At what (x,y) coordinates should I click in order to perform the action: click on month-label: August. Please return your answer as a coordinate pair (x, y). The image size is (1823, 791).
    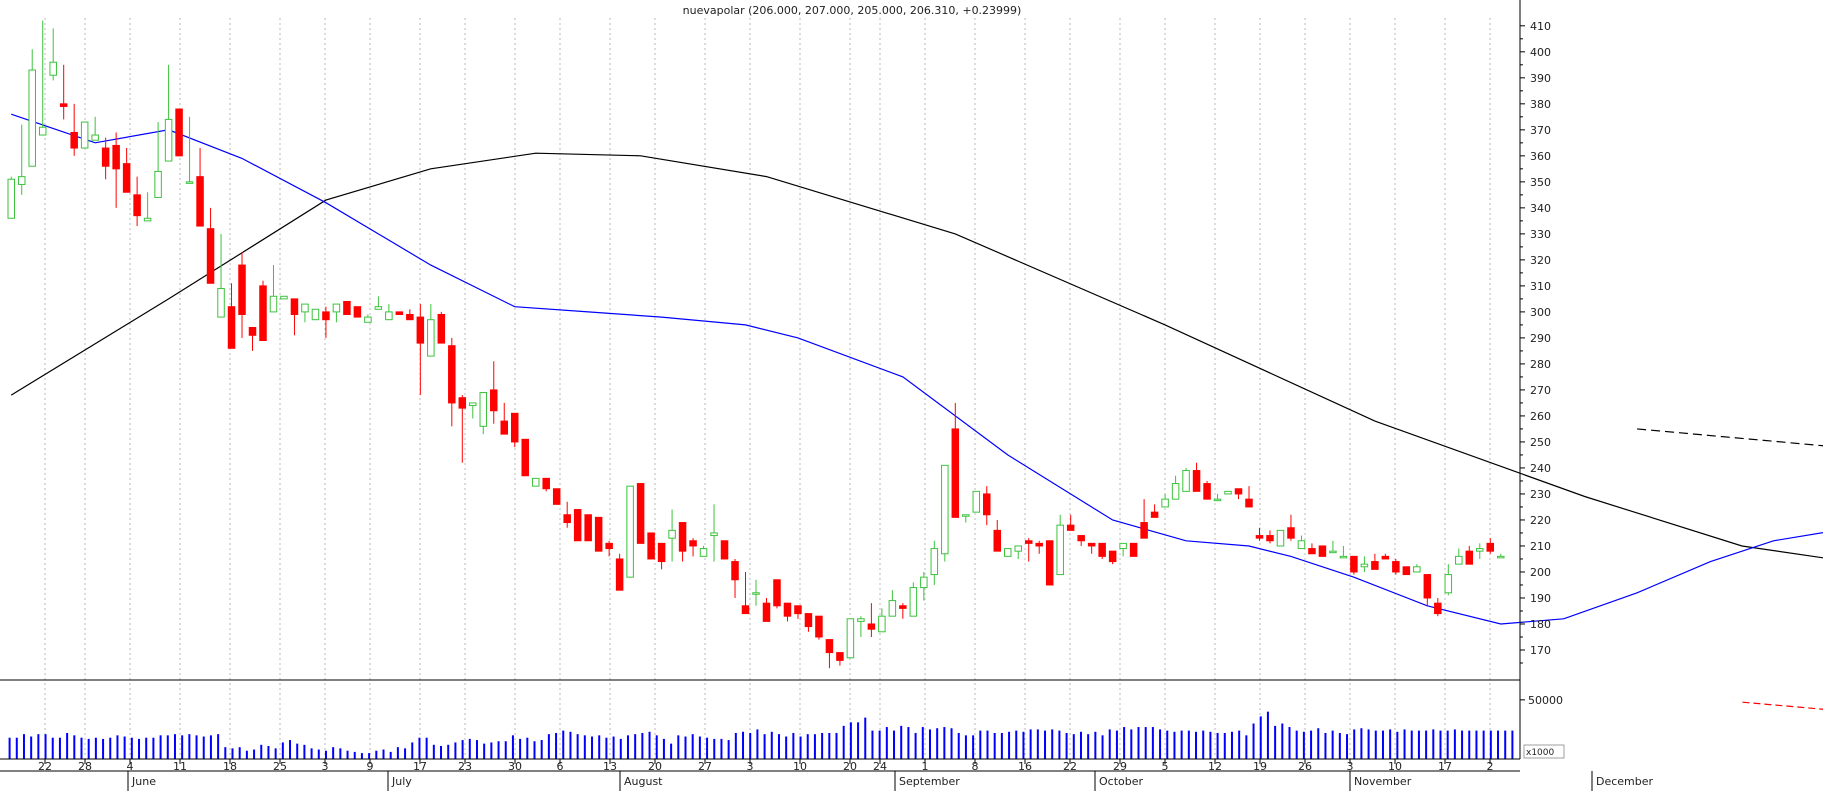
    Looking at the image, I should click on (643, 781).